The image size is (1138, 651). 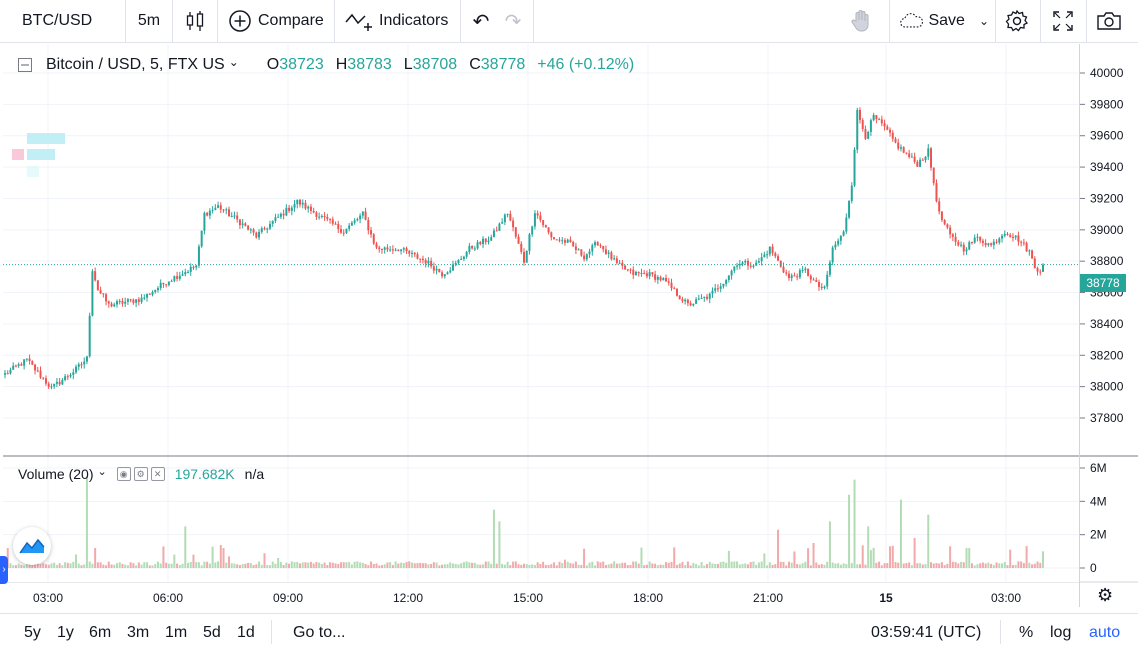 I want to click on tradingview-logo, so click(x=32, y=546).